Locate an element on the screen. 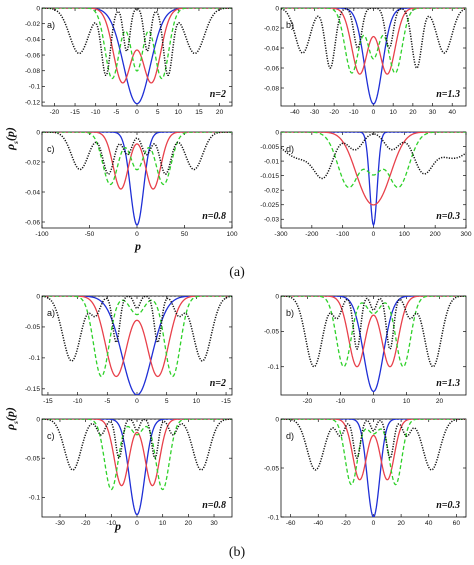 This screenshot has width=474, height=565. ylabel-bottom-arg: (p) is located at coordinates (10, 414).